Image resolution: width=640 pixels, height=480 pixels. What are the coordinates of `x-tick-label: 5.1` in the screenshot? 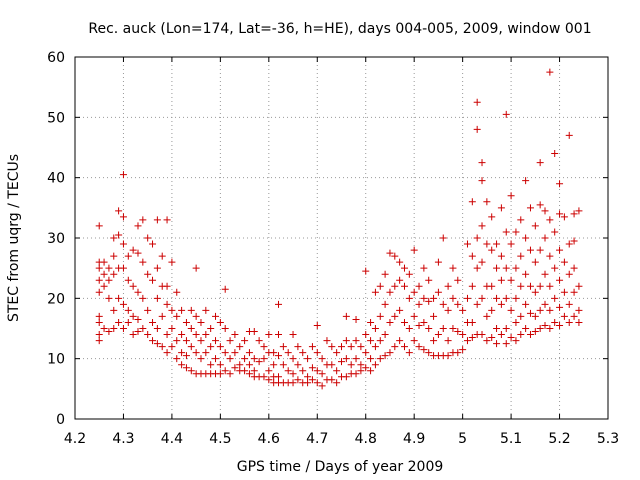 It's located at (511, 439).